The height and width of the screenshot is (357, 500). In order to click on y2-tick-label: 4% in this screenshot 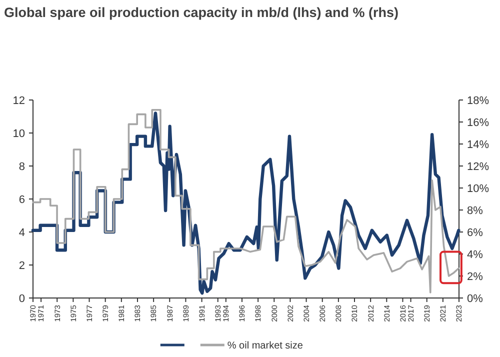, I will do `click(475, 254)`.